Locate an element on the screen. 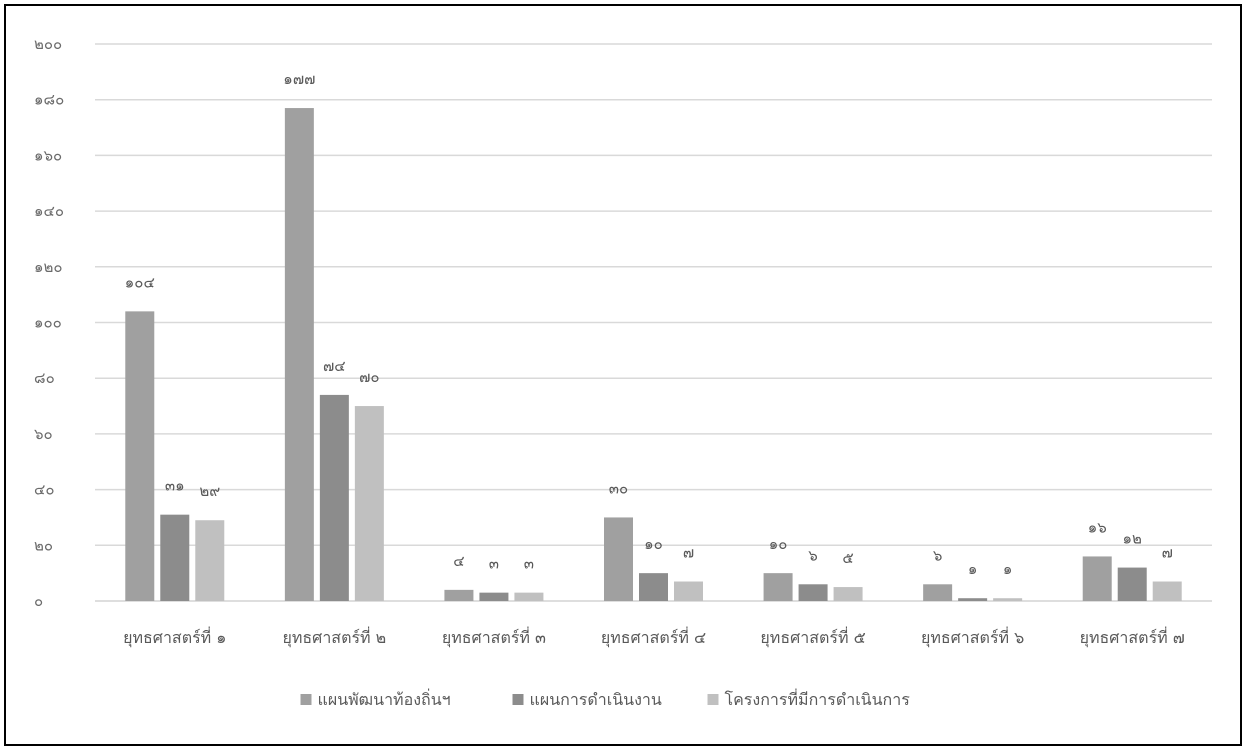  x-tick-label: ยุทธศาสตร์ที่ ๓ is located at coordinates (494, 637).